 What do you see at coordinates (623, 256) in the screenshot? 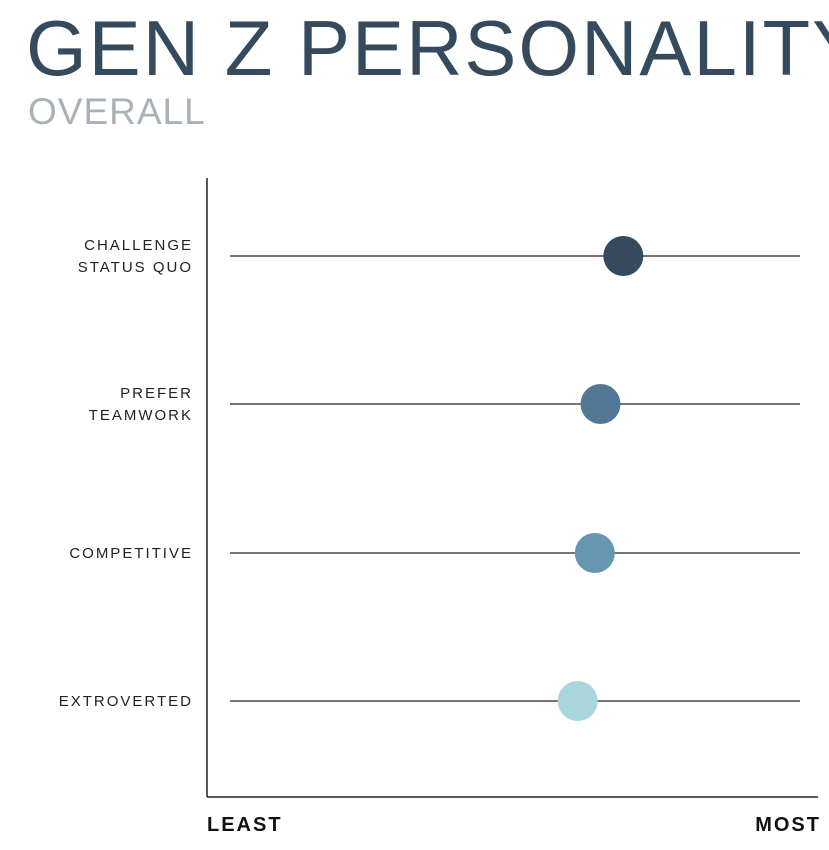
I see `dot-challenge-status-quo` at bounding box center [623, 256].